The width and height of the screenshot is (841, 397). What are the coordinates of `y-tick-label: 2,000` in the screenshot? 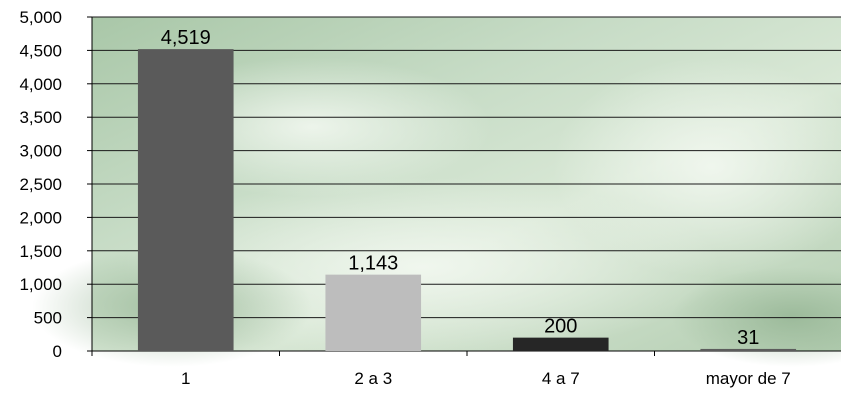 It's located at (40, 217).